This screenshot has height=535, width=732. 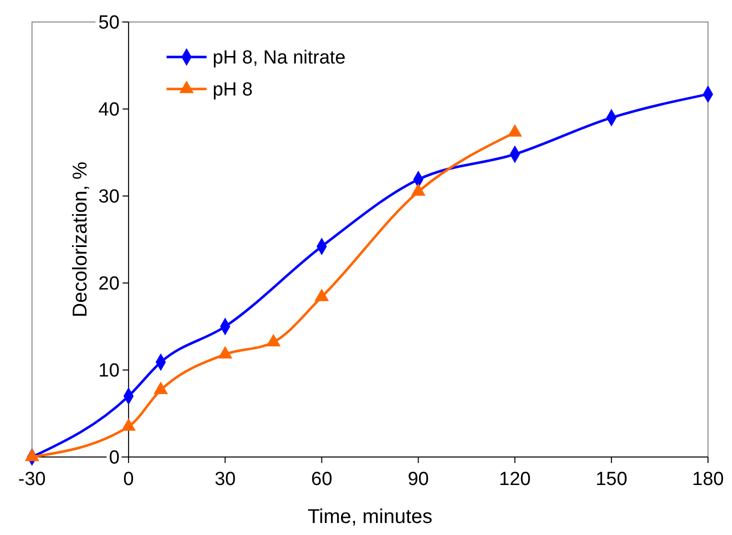 What do you see at coordinates (109, 371) in the screenshot?
I see `y-tick-label: 10` at bounding box center [109, 371].